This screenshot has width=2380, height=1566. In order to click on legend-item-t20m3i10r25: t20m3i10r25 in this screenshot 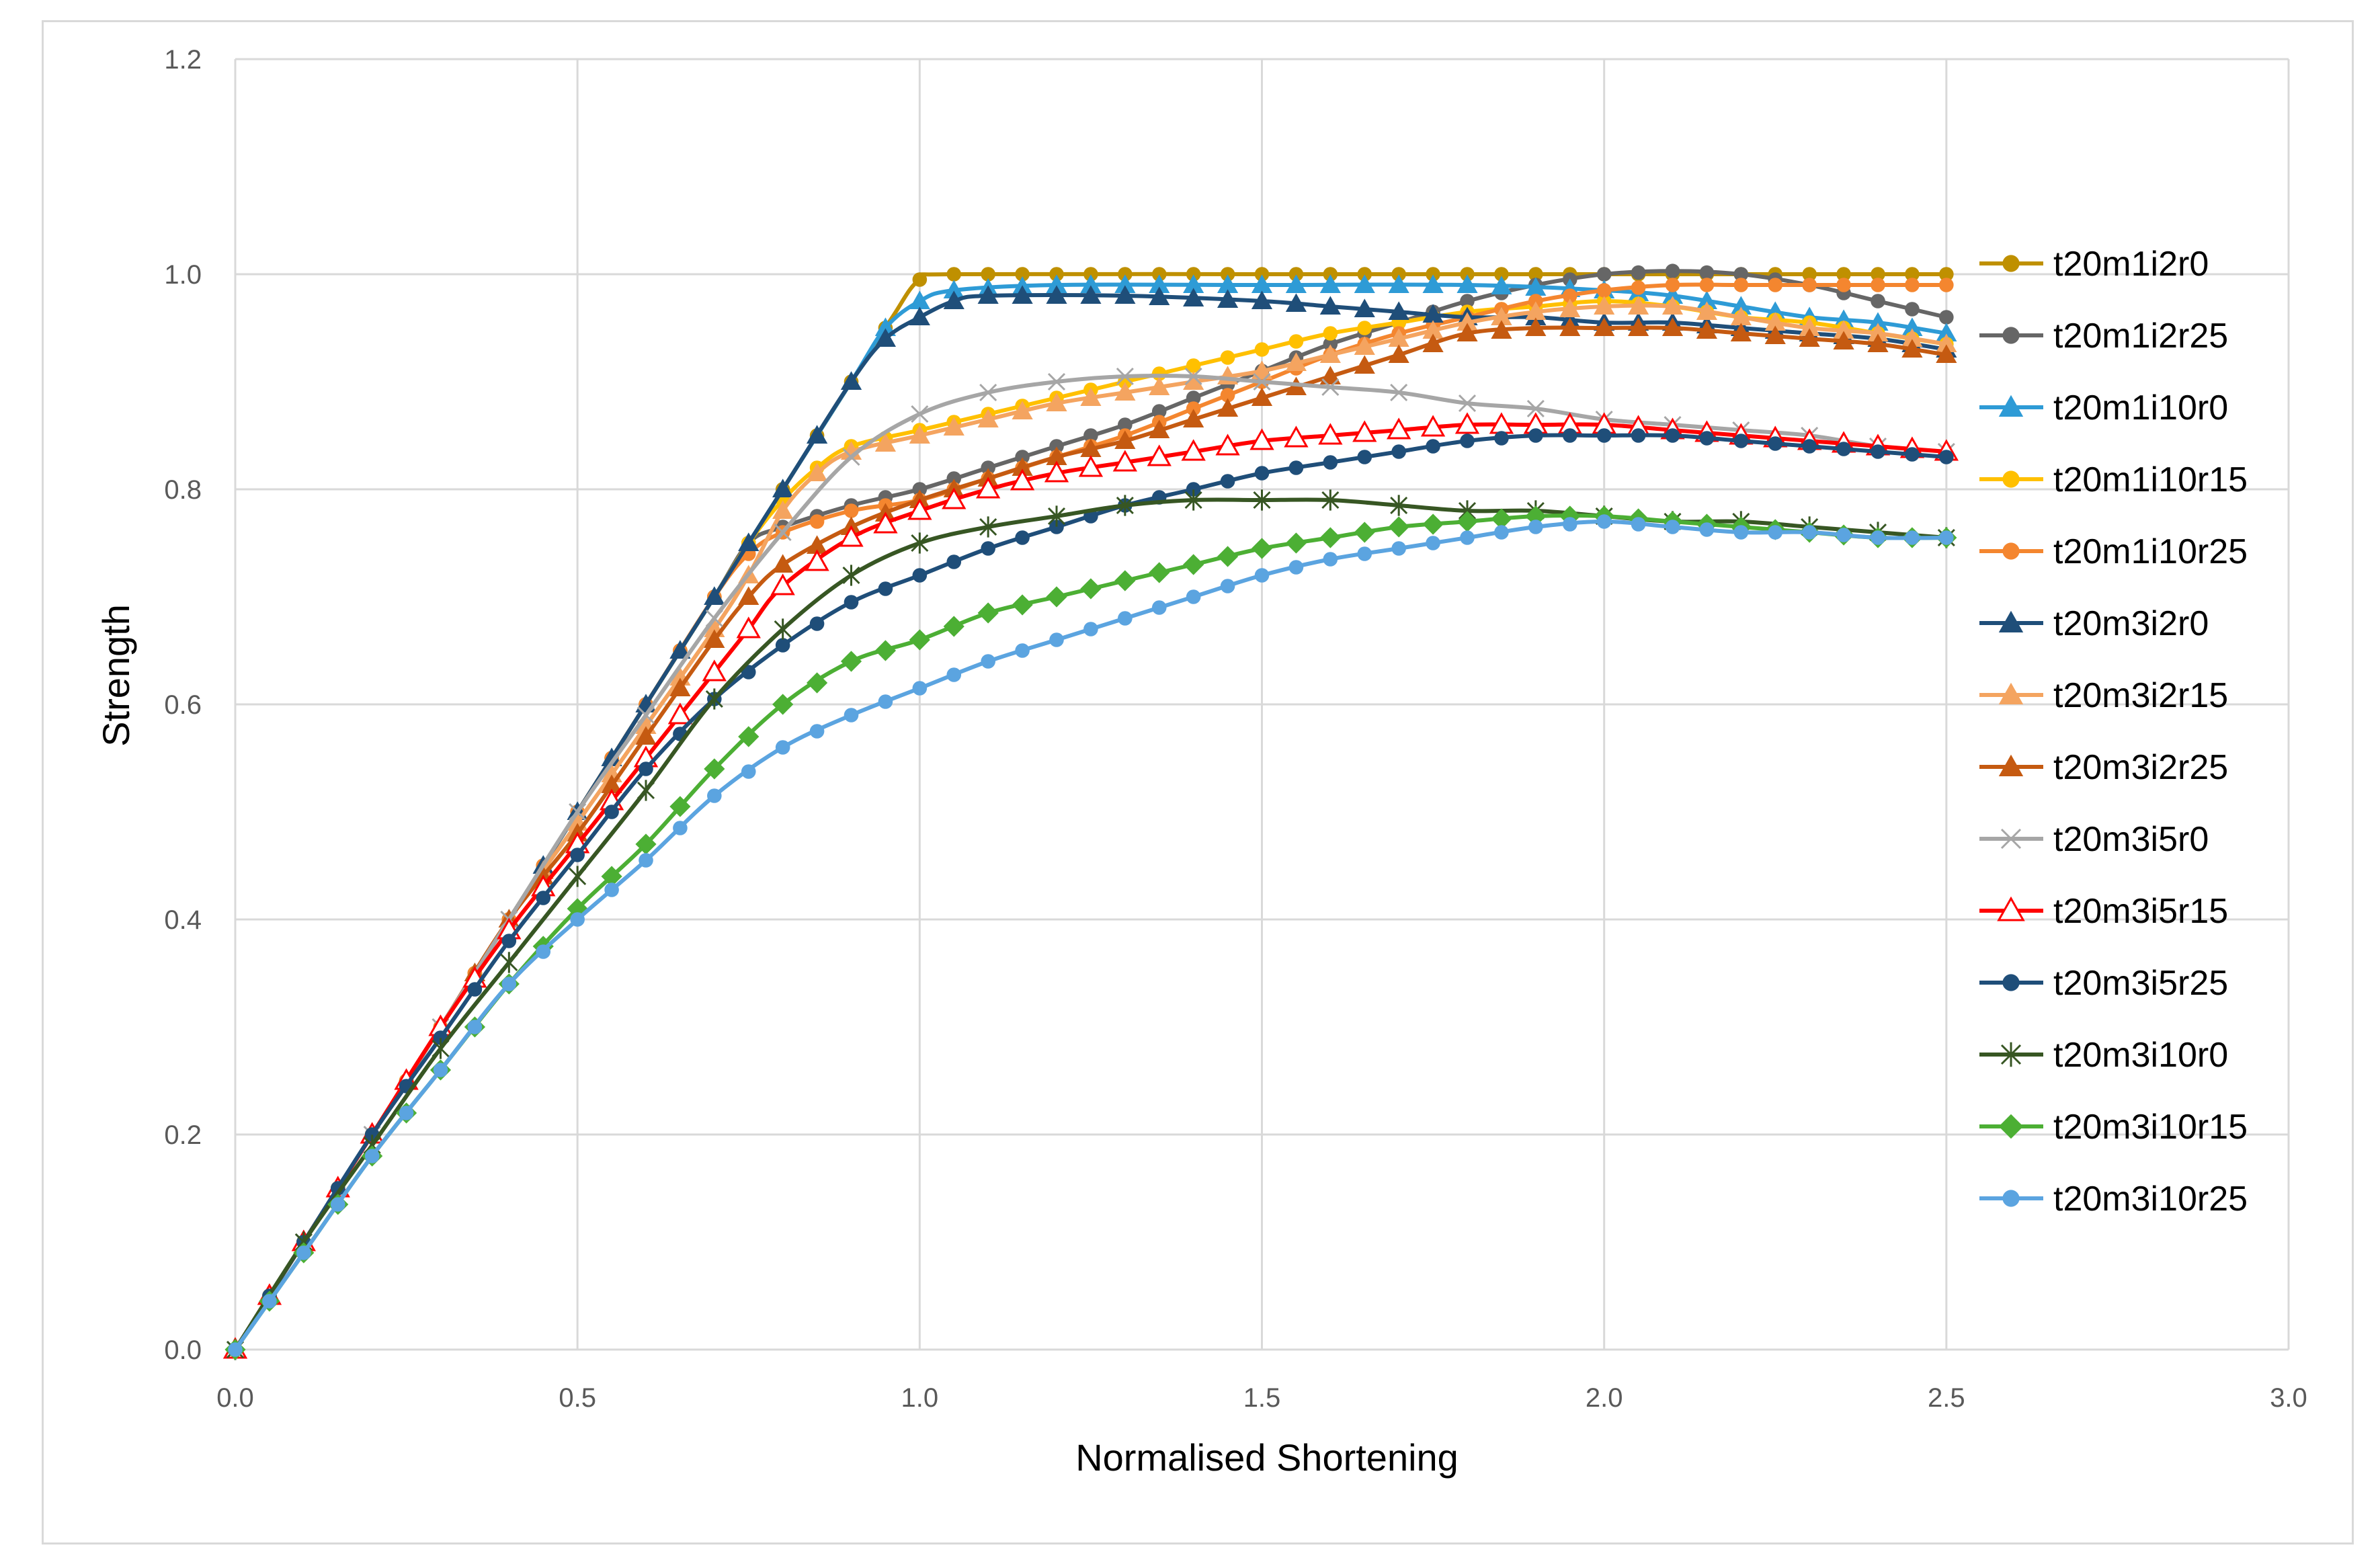, I will do `click(2113, 1199)`.